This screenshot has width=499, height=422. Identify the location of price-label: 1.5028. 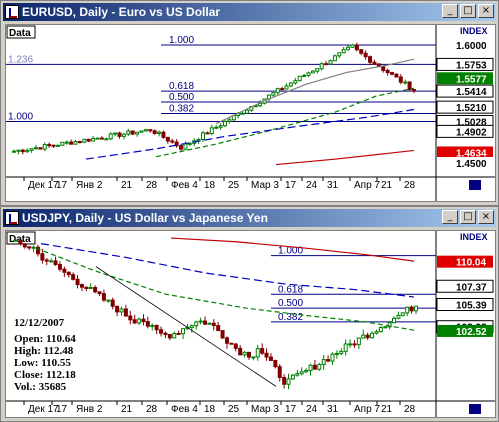
(471, 122).